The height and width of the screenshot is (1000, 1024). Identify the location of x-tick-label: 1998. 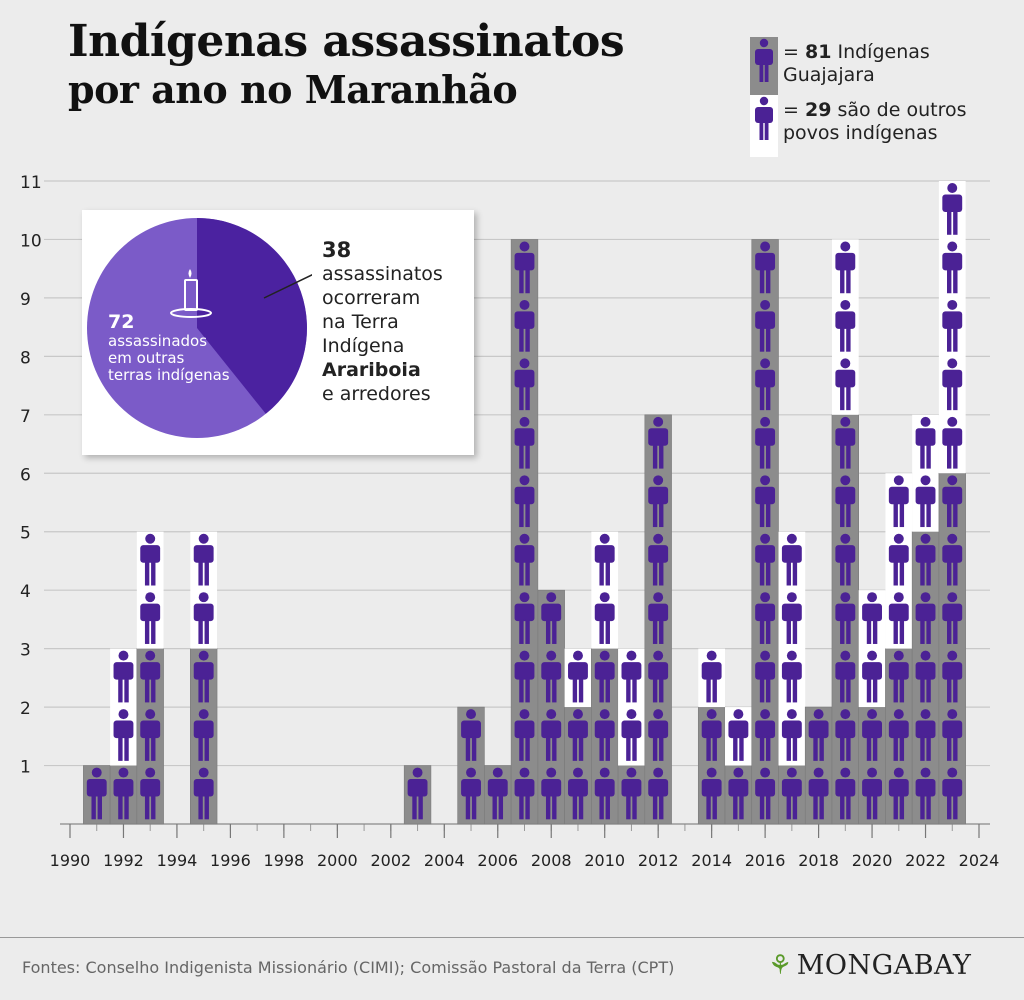
(284, 860).